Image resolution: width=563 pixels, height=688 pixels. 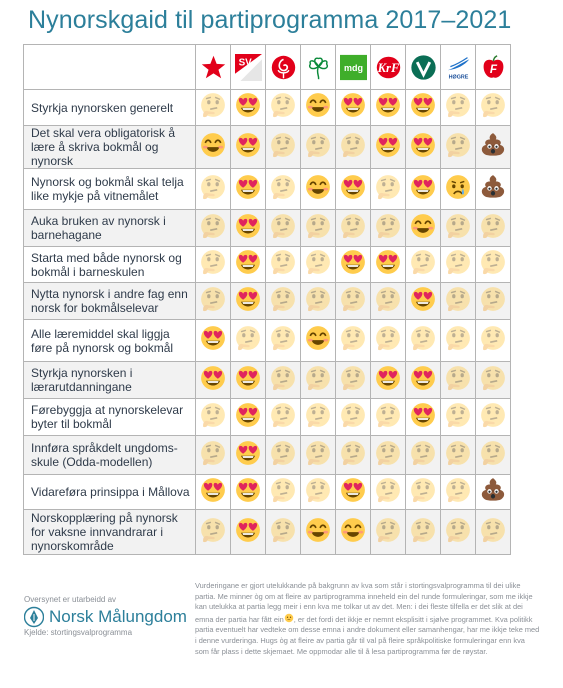 I want to click on org-name: Norsk Målungdom, so click(x=118, y=616).